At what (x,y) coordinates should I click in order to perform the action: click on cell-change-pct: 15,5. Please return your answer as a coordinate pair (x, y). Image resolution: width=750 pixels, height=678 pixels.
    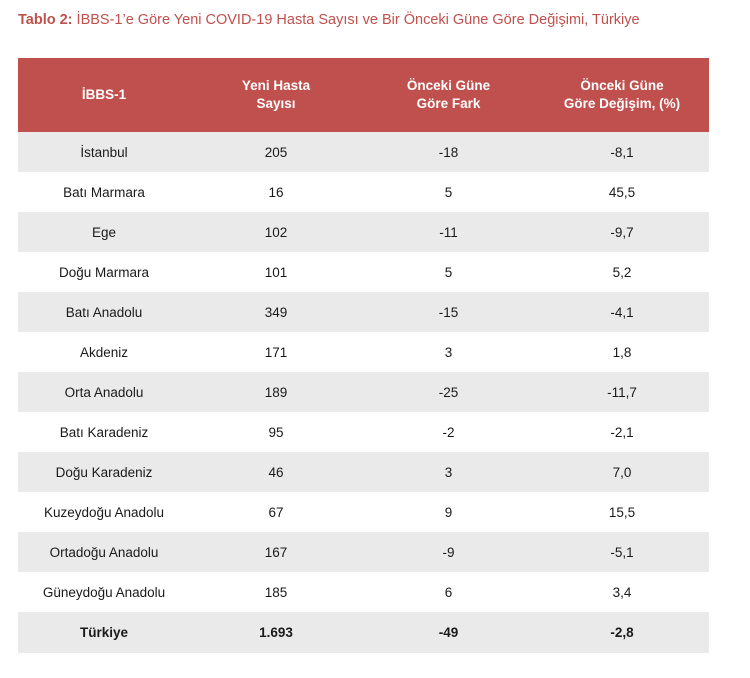
    Looking at the image, I should click on (622, 512).